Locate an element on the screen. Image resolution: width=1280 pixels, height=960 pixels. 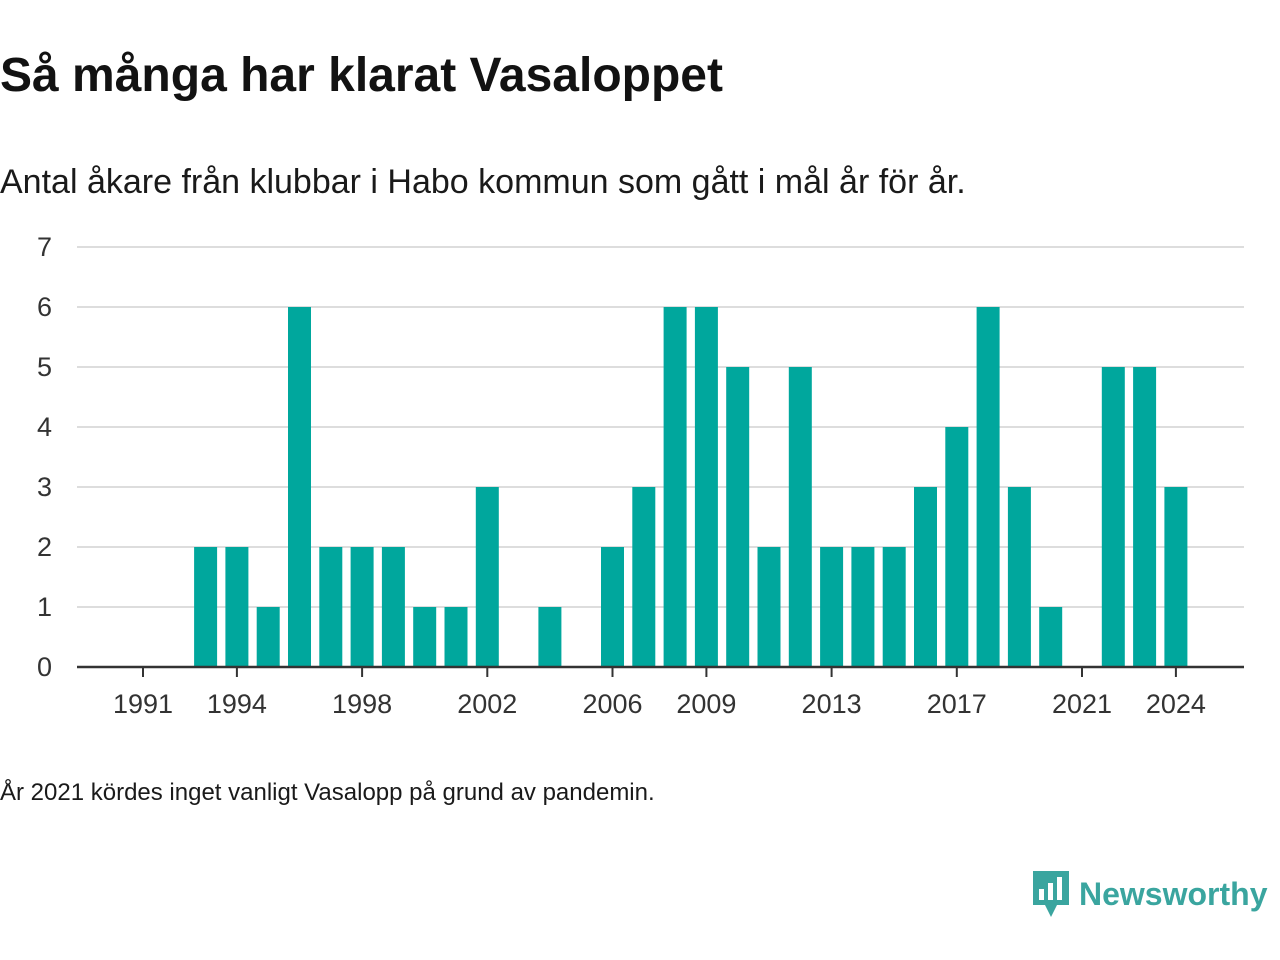
brand-name: Newsworthy is located at coordinates (1173, 893).